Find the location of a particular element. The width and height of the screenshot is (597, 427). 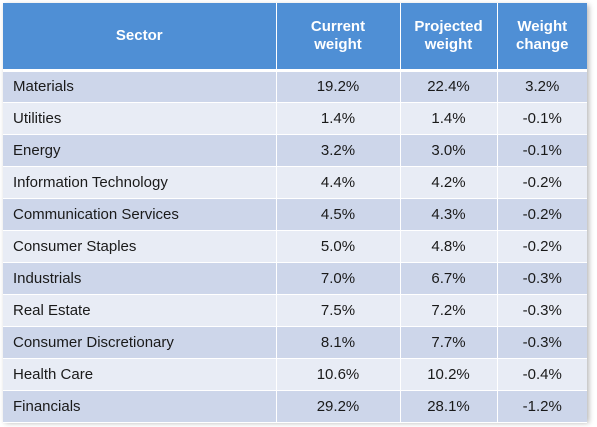

sector-cell: Energy is located at coordinates (140, 150).